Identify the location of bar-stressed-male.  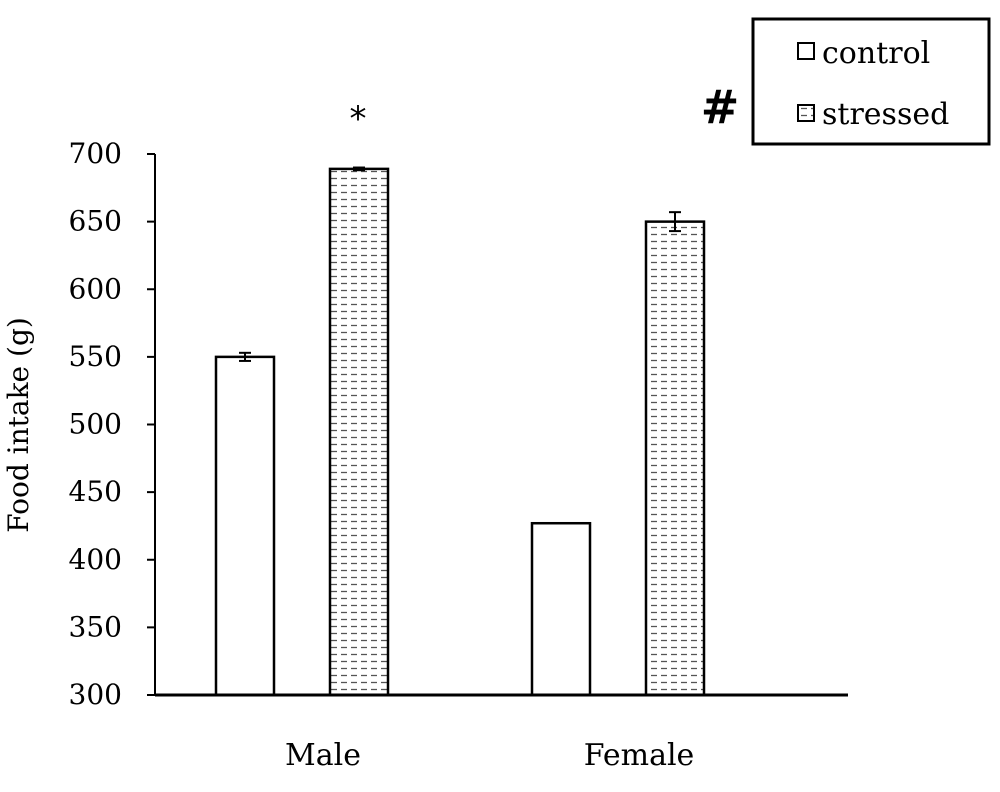
(359, 432).